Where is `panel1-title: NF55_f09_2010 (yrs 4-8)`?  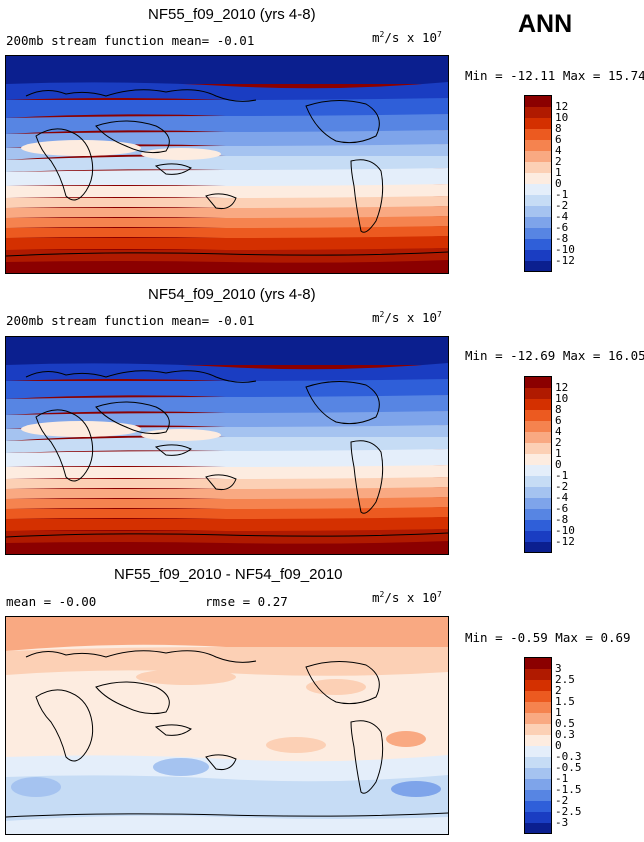
panel1-title: NF55_f09_2010 (yrs 4-8) is located at coordinates (232, 14).